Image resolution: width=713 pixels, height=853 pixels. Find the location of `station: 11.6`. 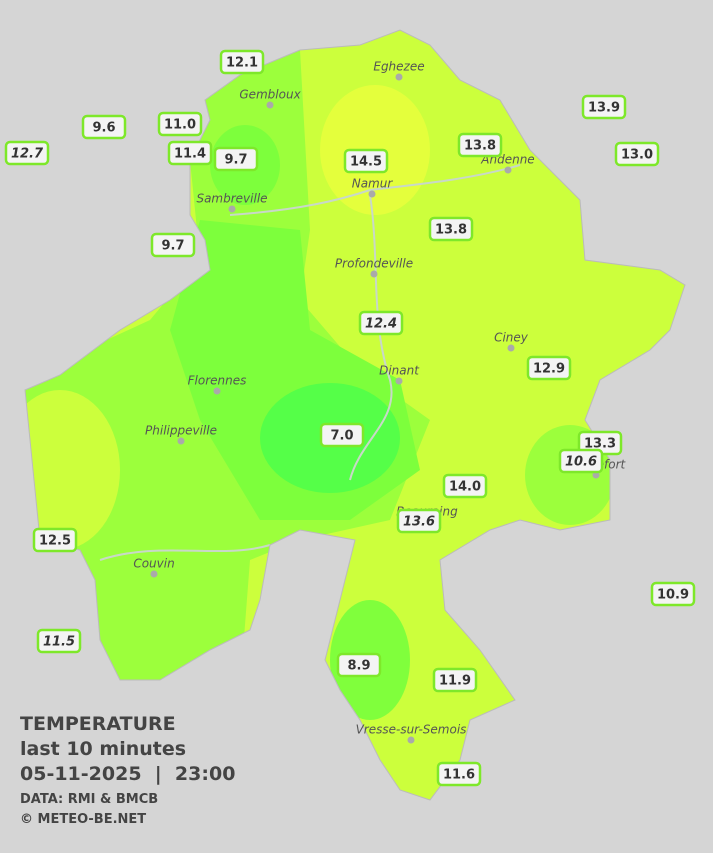

station: 11.6 is located at coordinates (459, 774).